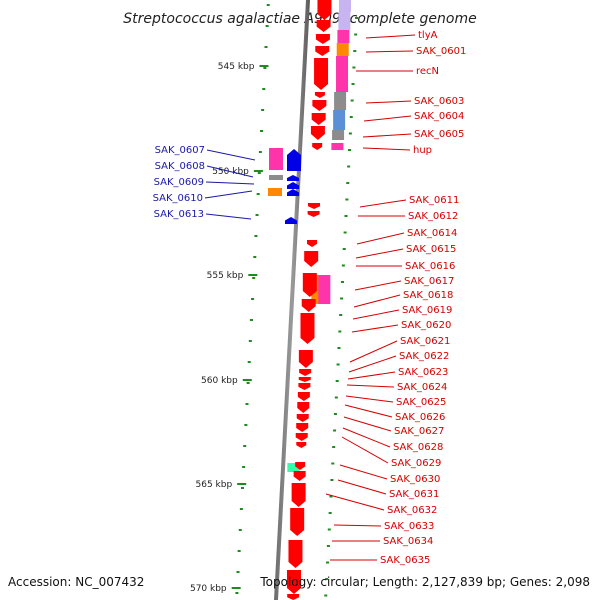  What do you see at coordinates (439, 134) in the screenshot?
I see `gene-label: SAK_0605` at bounding box center [439, 134].